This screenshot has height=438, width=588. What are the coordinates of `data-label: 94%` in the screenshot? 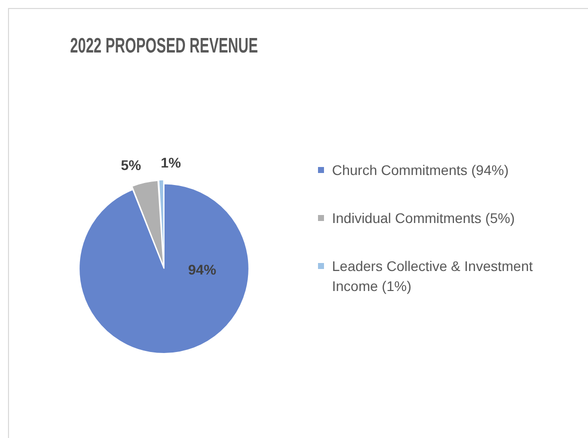 It's located at (202, 269).